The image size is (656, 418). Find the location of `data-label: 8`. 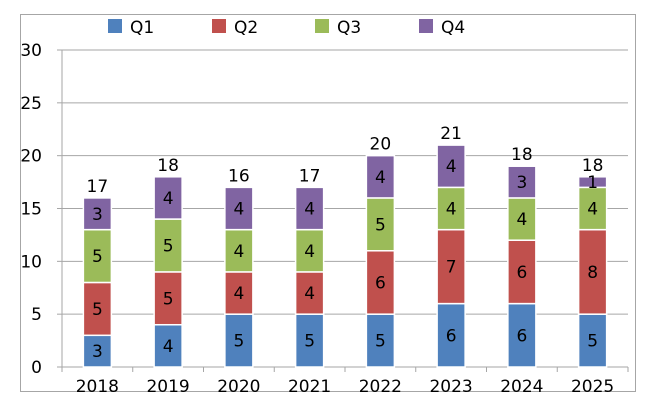

data-label: 8 is located at coordinates (592, 273).